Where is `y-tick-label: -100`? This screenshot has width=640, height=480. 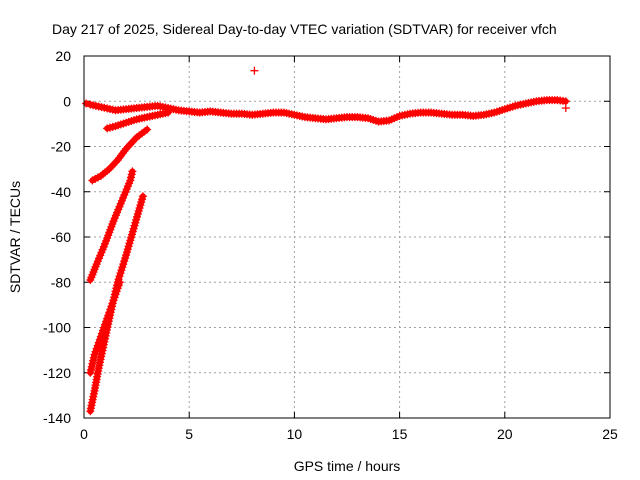 y-tick-label: -100 is located at coordinates (57, 328).